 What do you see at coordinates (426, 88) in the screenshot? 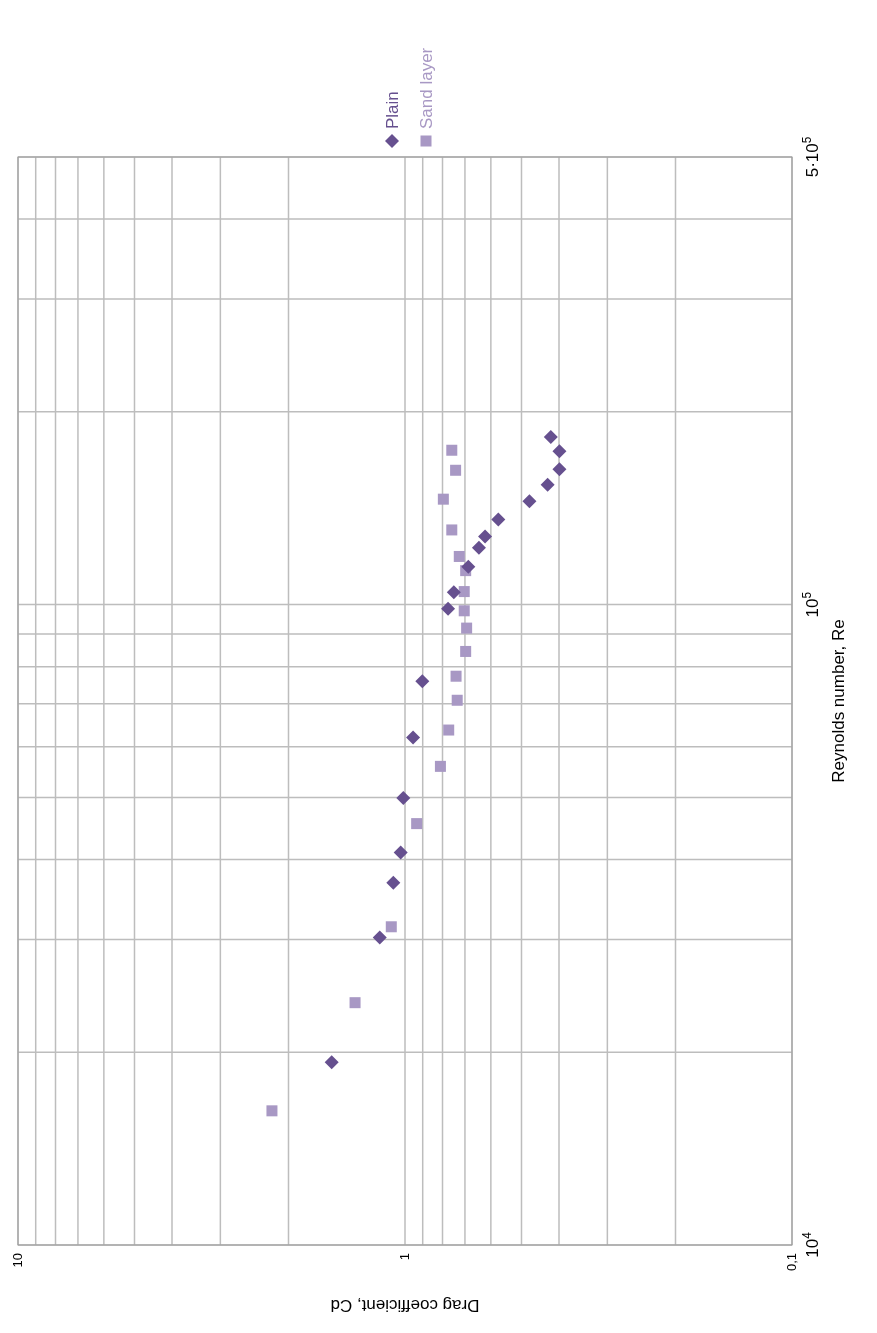
I see `text: Sand layer` at bounding box center [426, 88].